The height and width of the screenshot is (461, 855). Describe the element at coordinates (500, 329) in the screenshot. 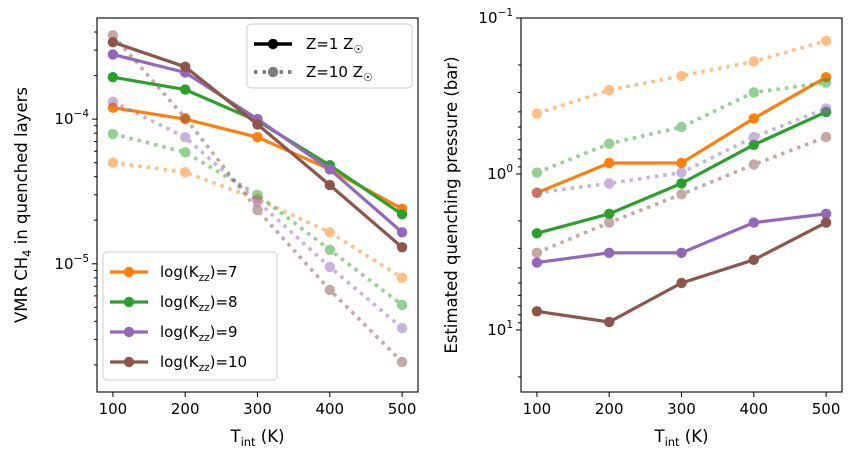

I see `y-tick-label: 10¹` at that location.